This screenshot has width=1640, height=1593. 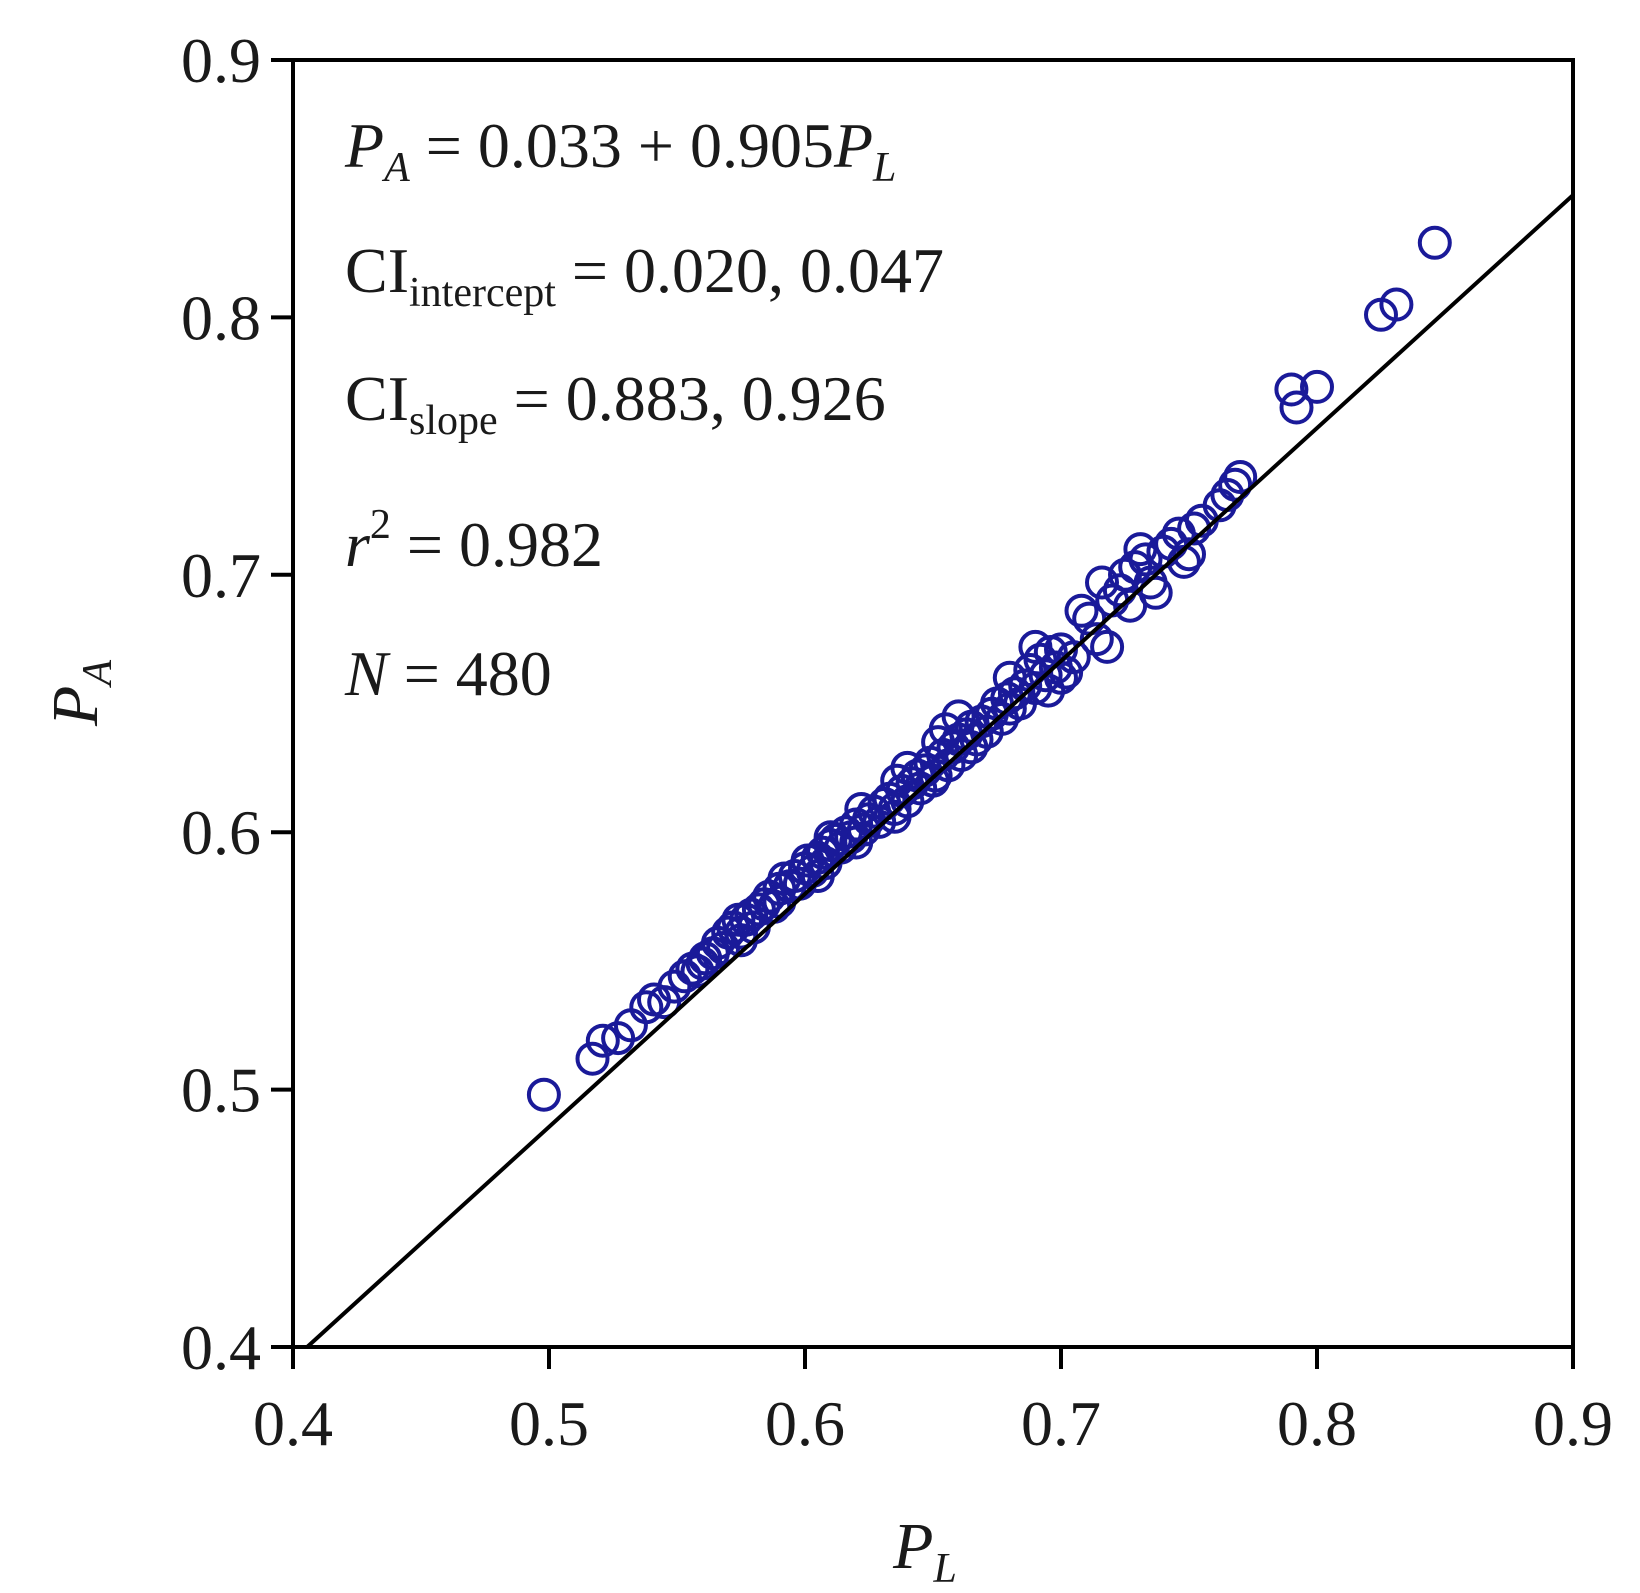 I want to click on n-annotation: N = 480, so click(x=448, y=673).